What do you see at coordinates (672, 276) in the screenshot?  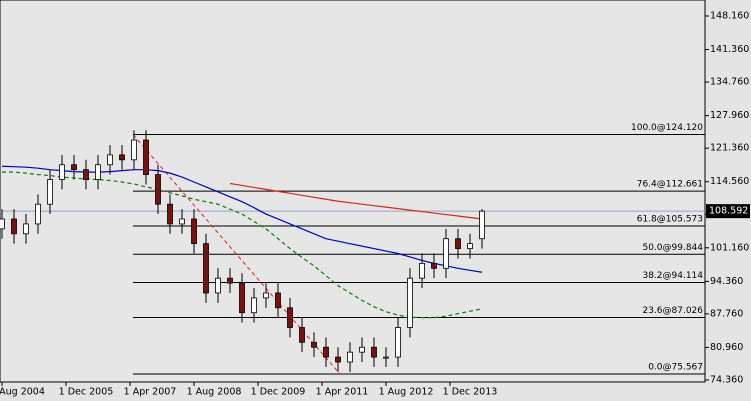 I see `fib-label: 38.2@94.114` at bounding box center [672, 276].